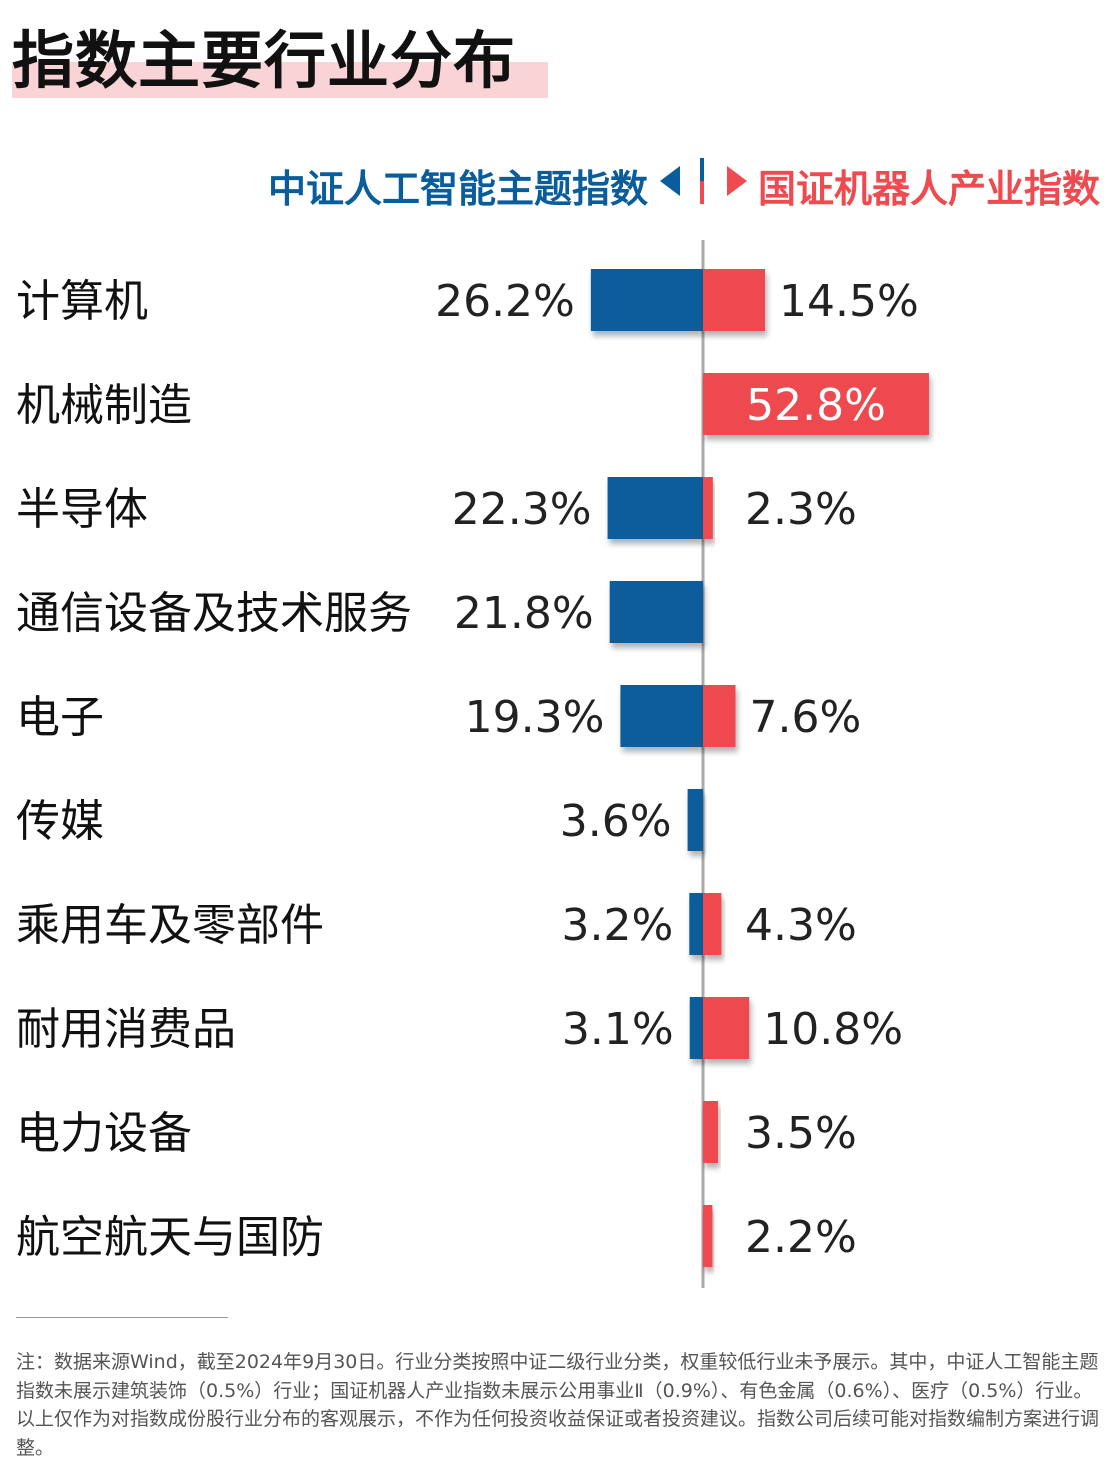  What do you see at coordinates (82, 509) in the screenshot?
I see `category-label: 半导体` at bounding box center [82, 509].